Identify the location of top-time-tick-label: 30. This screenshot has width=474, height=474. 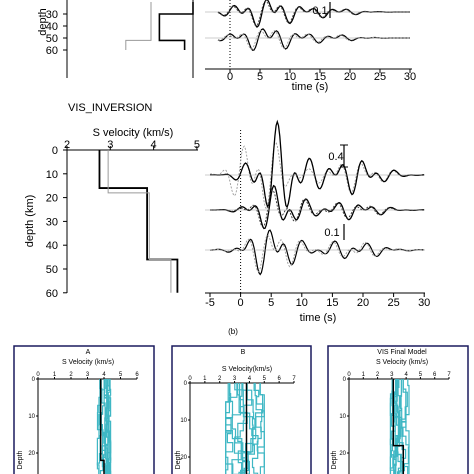
(410, 77).